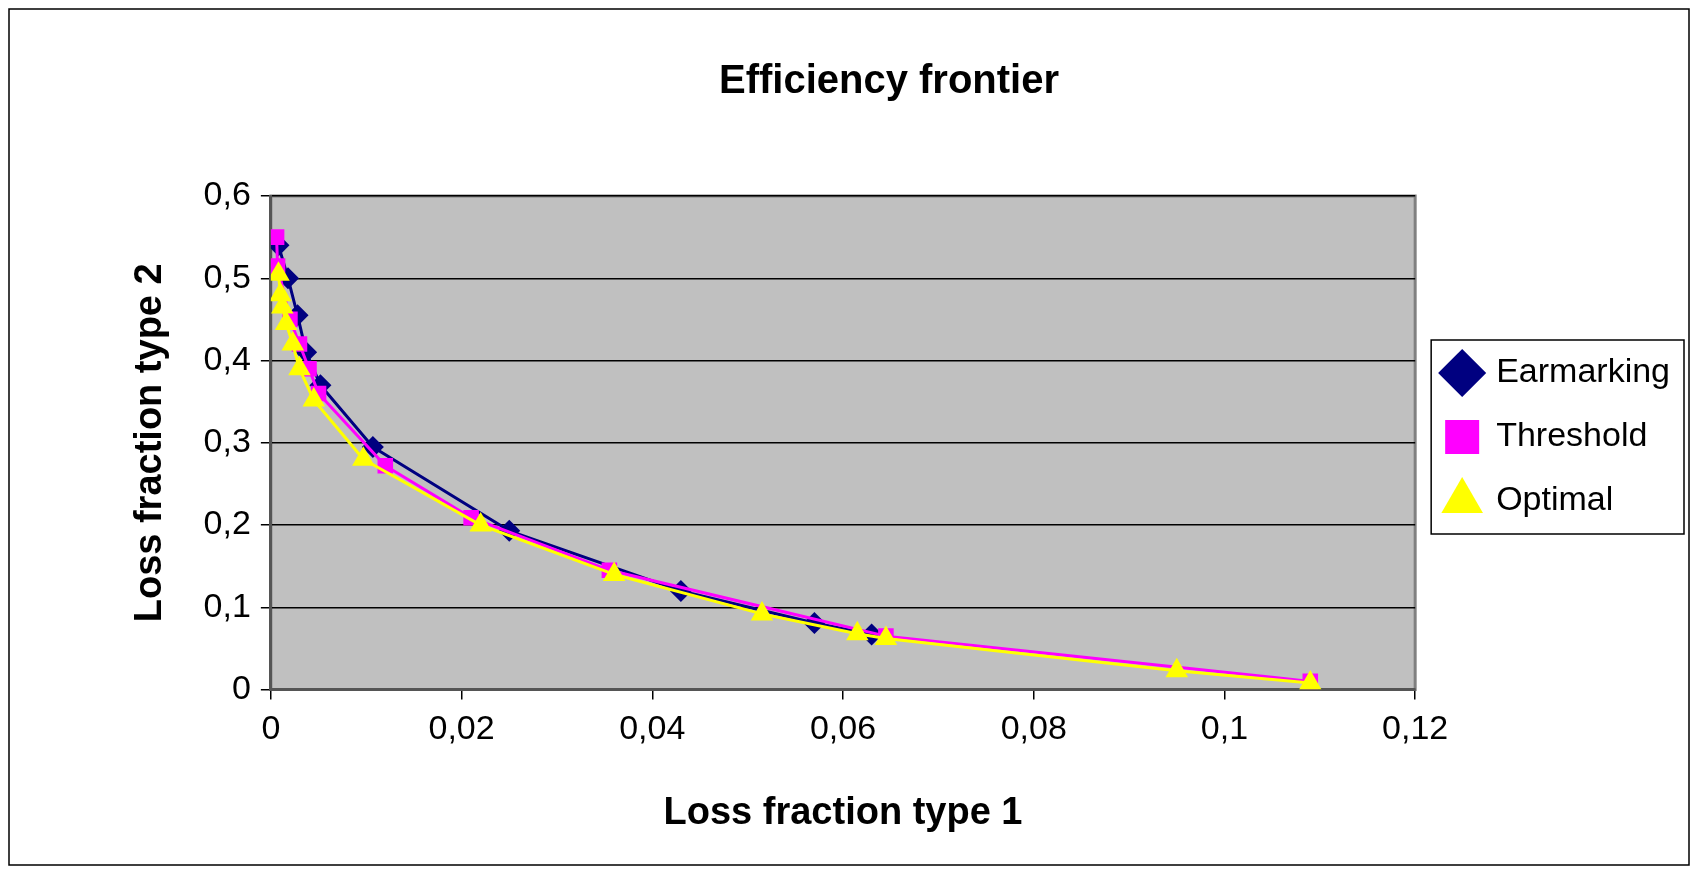  I want to click on legend-label: Threshold, so click(1572, 434).